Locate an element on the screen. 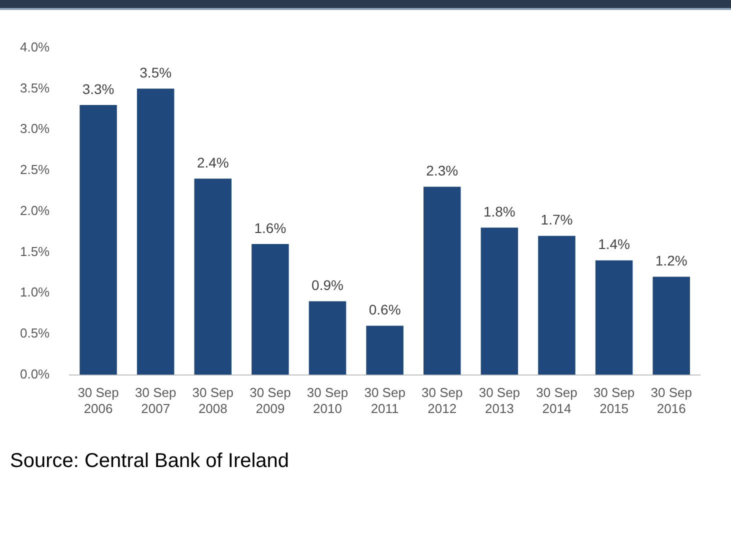 The image size is (731, 544). x-tick-label: 30 Sep 2006 is located at coordinates (98, 400).